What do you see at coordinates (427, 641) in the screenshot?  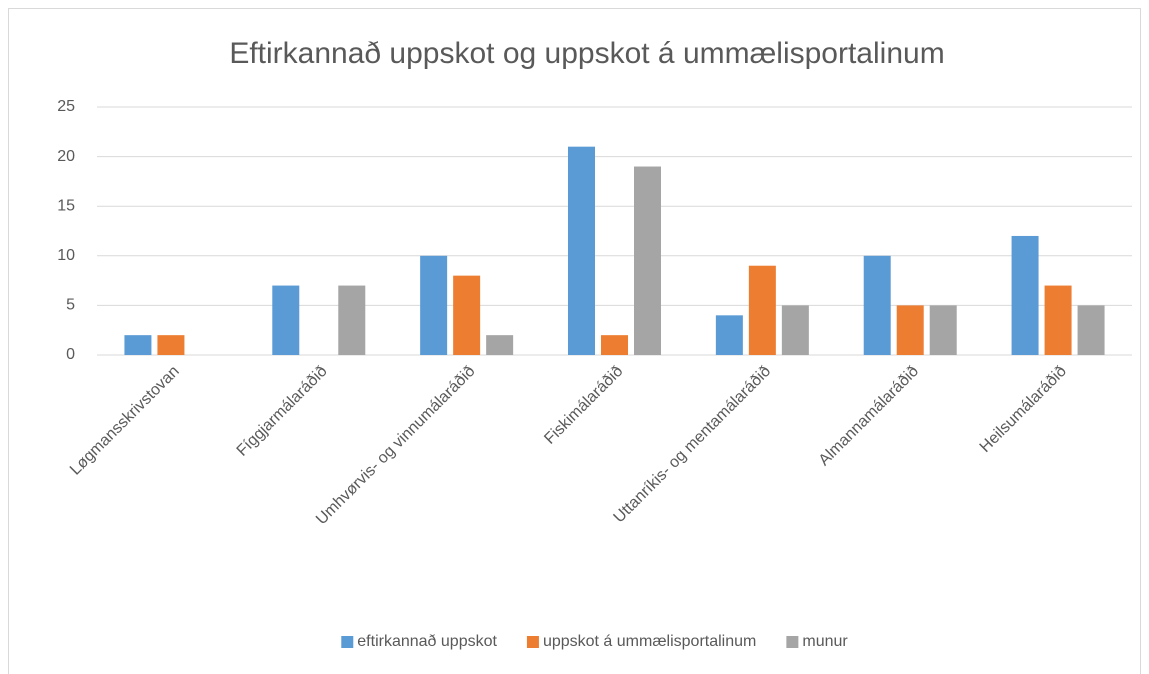 I see `legend-label: eftirkannað uppskot` at bounding box center [427, 641].